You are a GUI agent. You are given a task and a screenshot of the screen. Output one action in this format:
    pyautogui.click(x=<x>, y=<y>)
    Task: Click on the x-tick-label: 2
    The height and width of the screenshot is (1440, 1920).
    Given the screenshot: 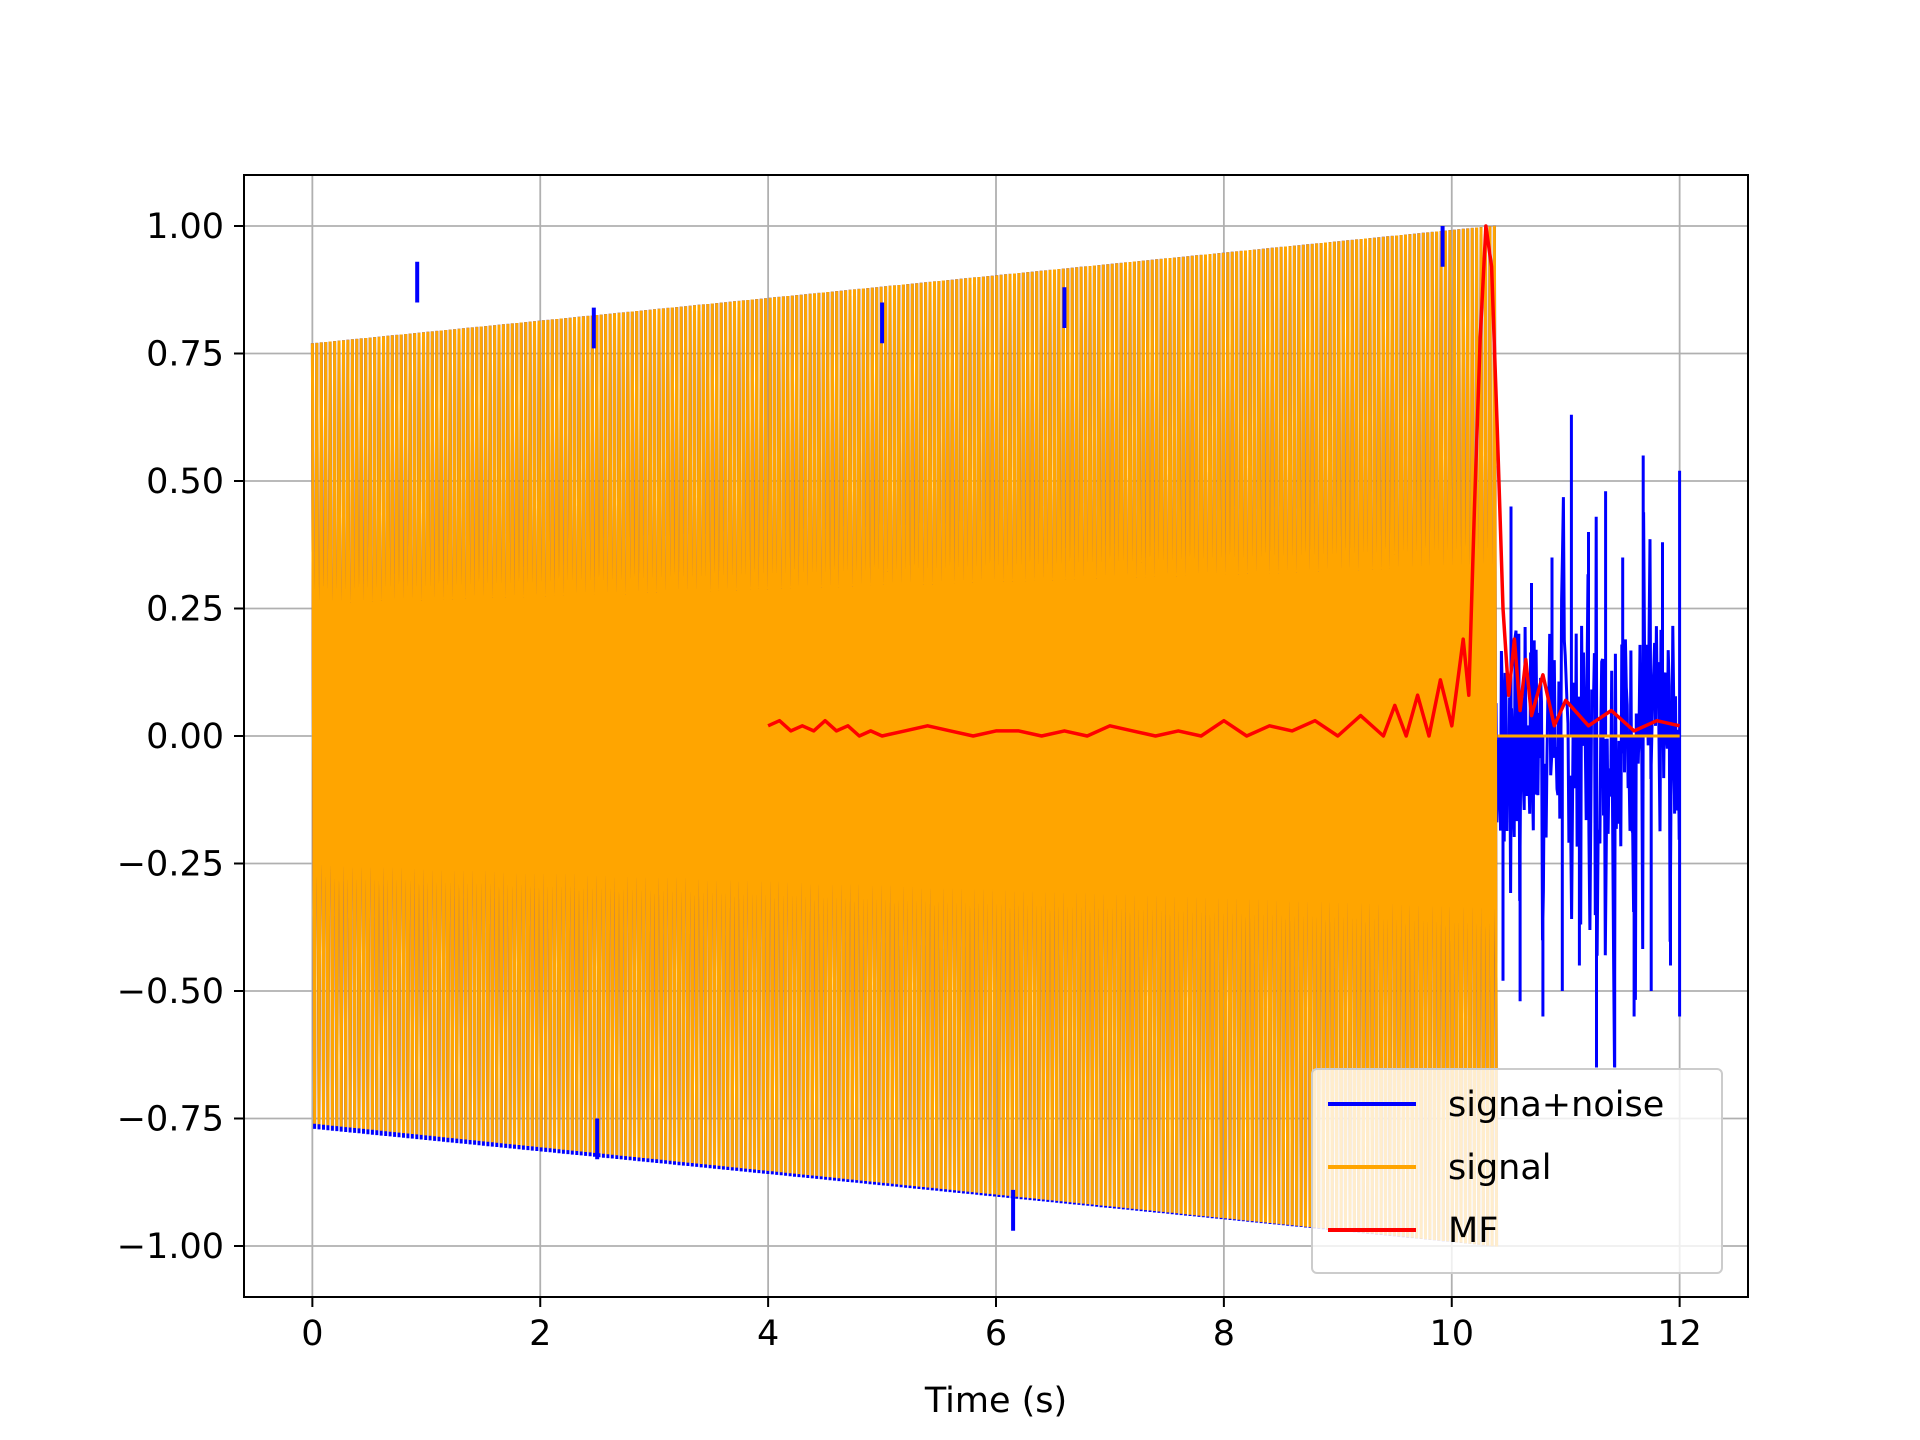 What is the action you would take?
    pyautogui.click(x=540, y=1334)
    